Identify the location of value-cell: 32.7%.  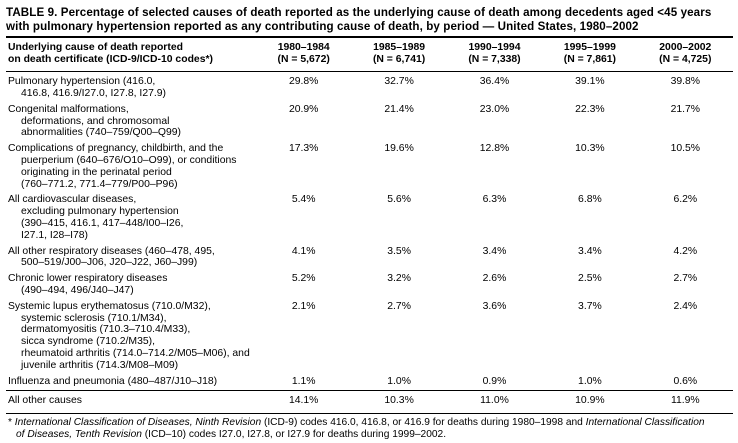
(399, 82).